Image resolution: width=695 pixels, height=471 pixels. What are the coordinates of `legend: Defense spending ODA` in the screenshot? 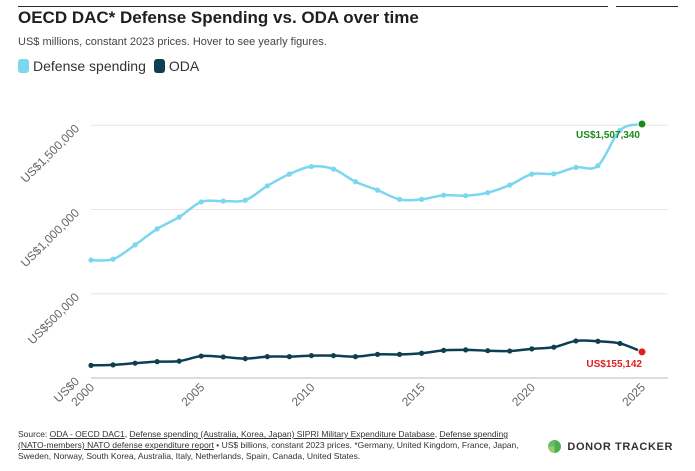 It's located at (112, 66).